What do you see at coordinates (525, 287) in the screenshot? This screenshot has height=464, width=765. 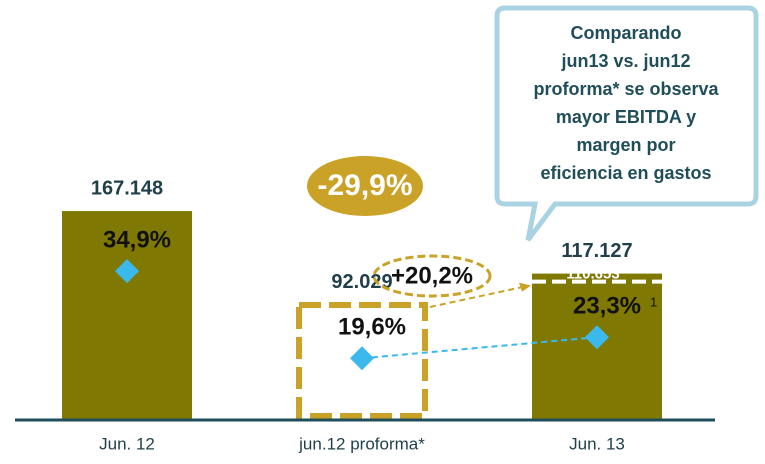 I see `arrow-head` at bounding box center [525, 287].